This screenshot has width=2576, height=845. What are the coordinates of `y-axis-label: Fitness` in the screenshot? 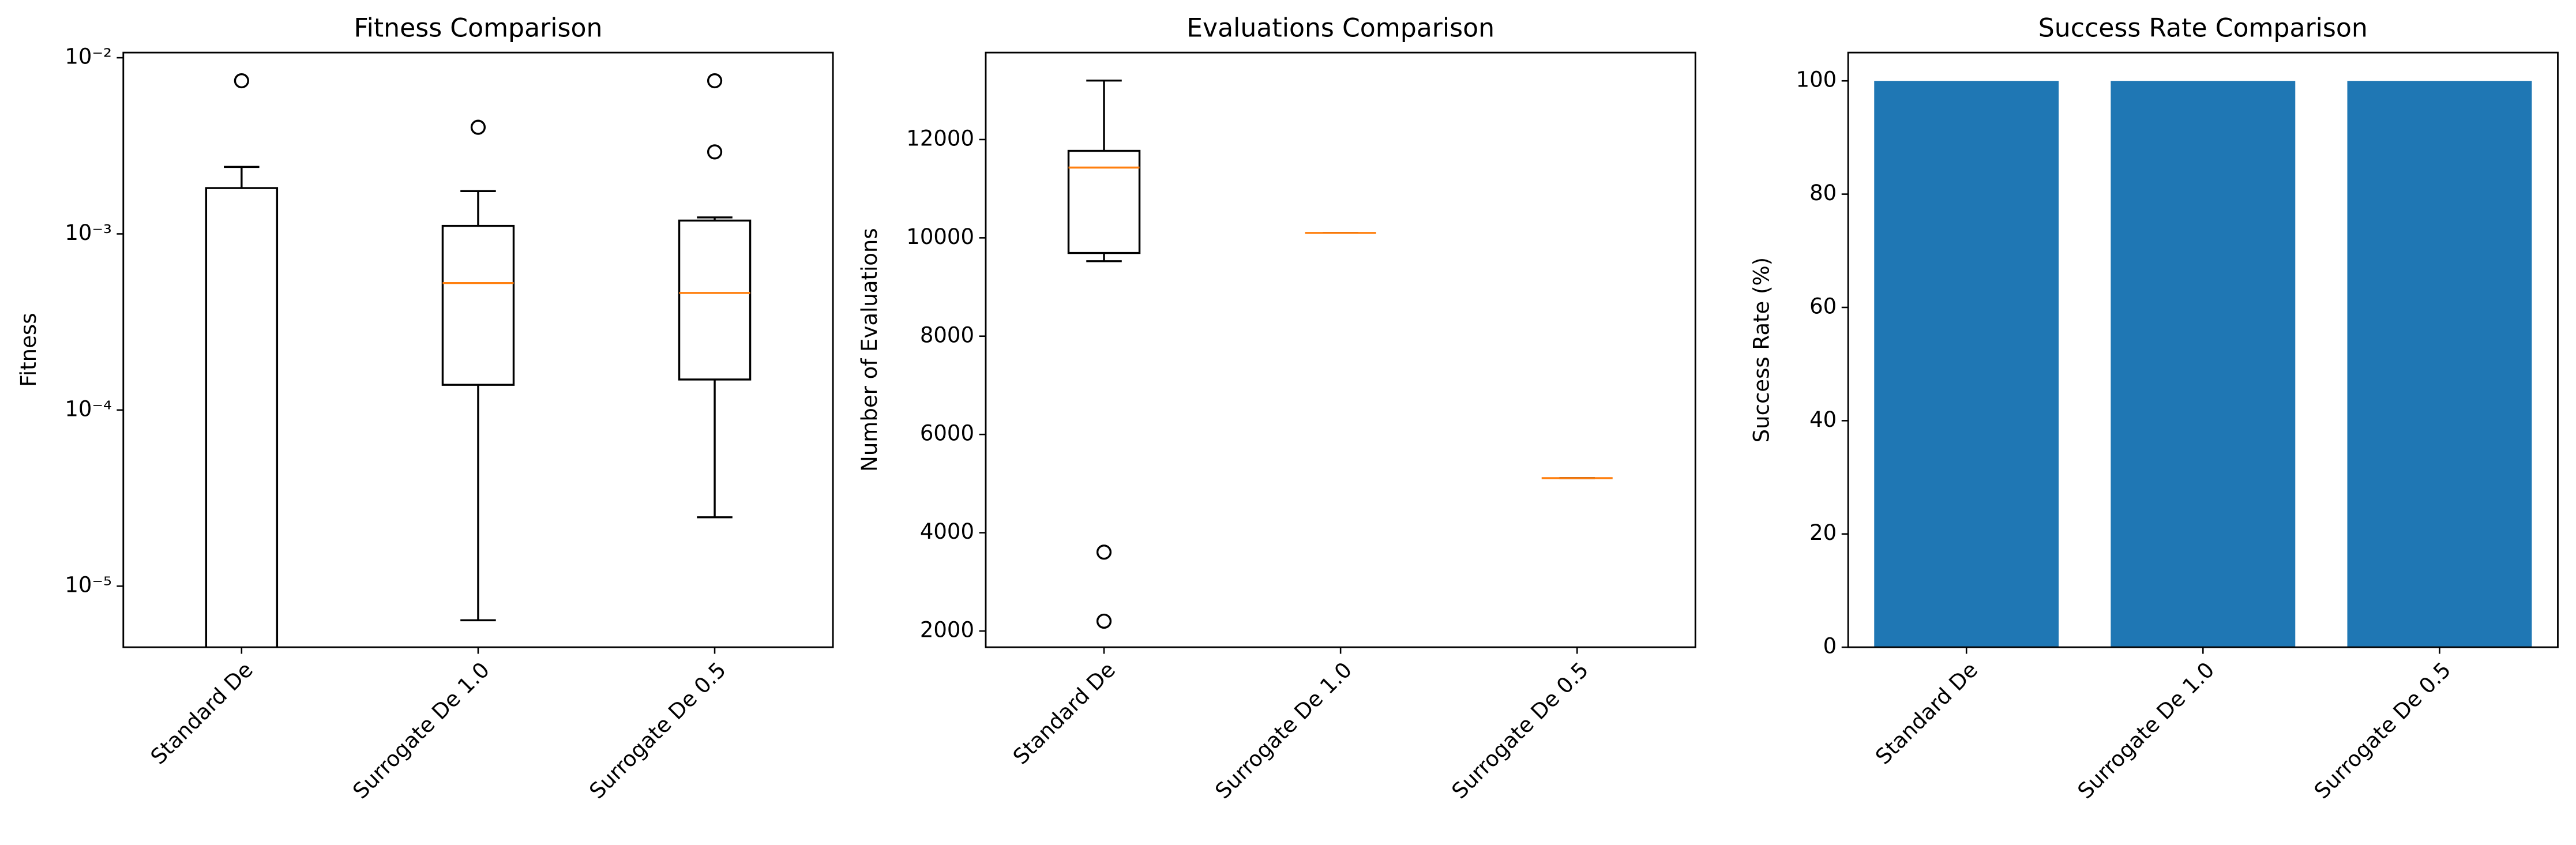 It's located at (28, 350).